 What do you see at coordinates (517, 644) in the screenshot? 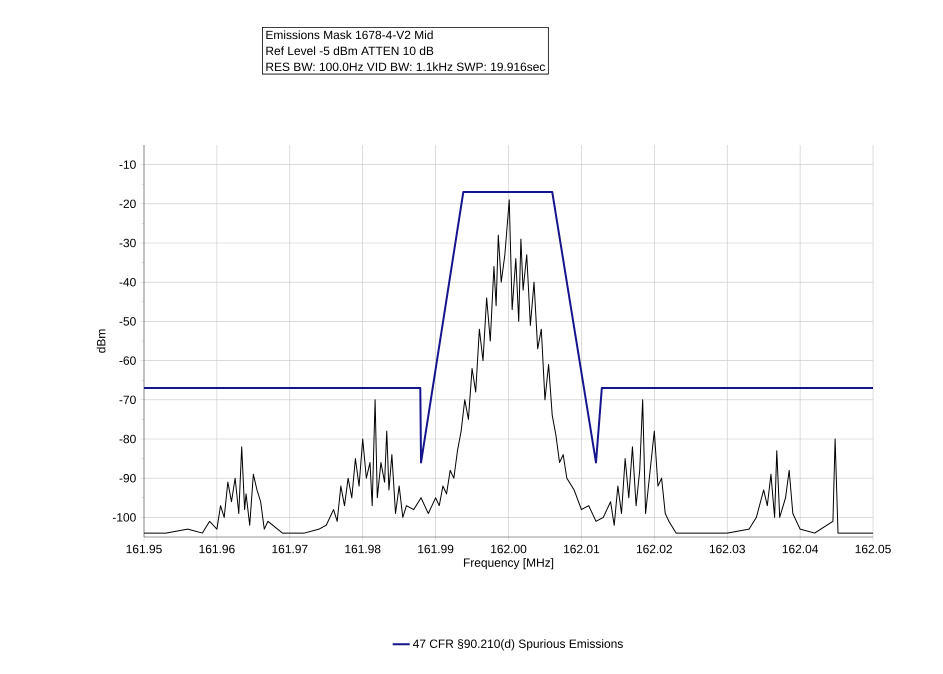
I see `legend-label: 47 CFR §90.210(d) Spurious Emissions` at bounding box center [517, 644].